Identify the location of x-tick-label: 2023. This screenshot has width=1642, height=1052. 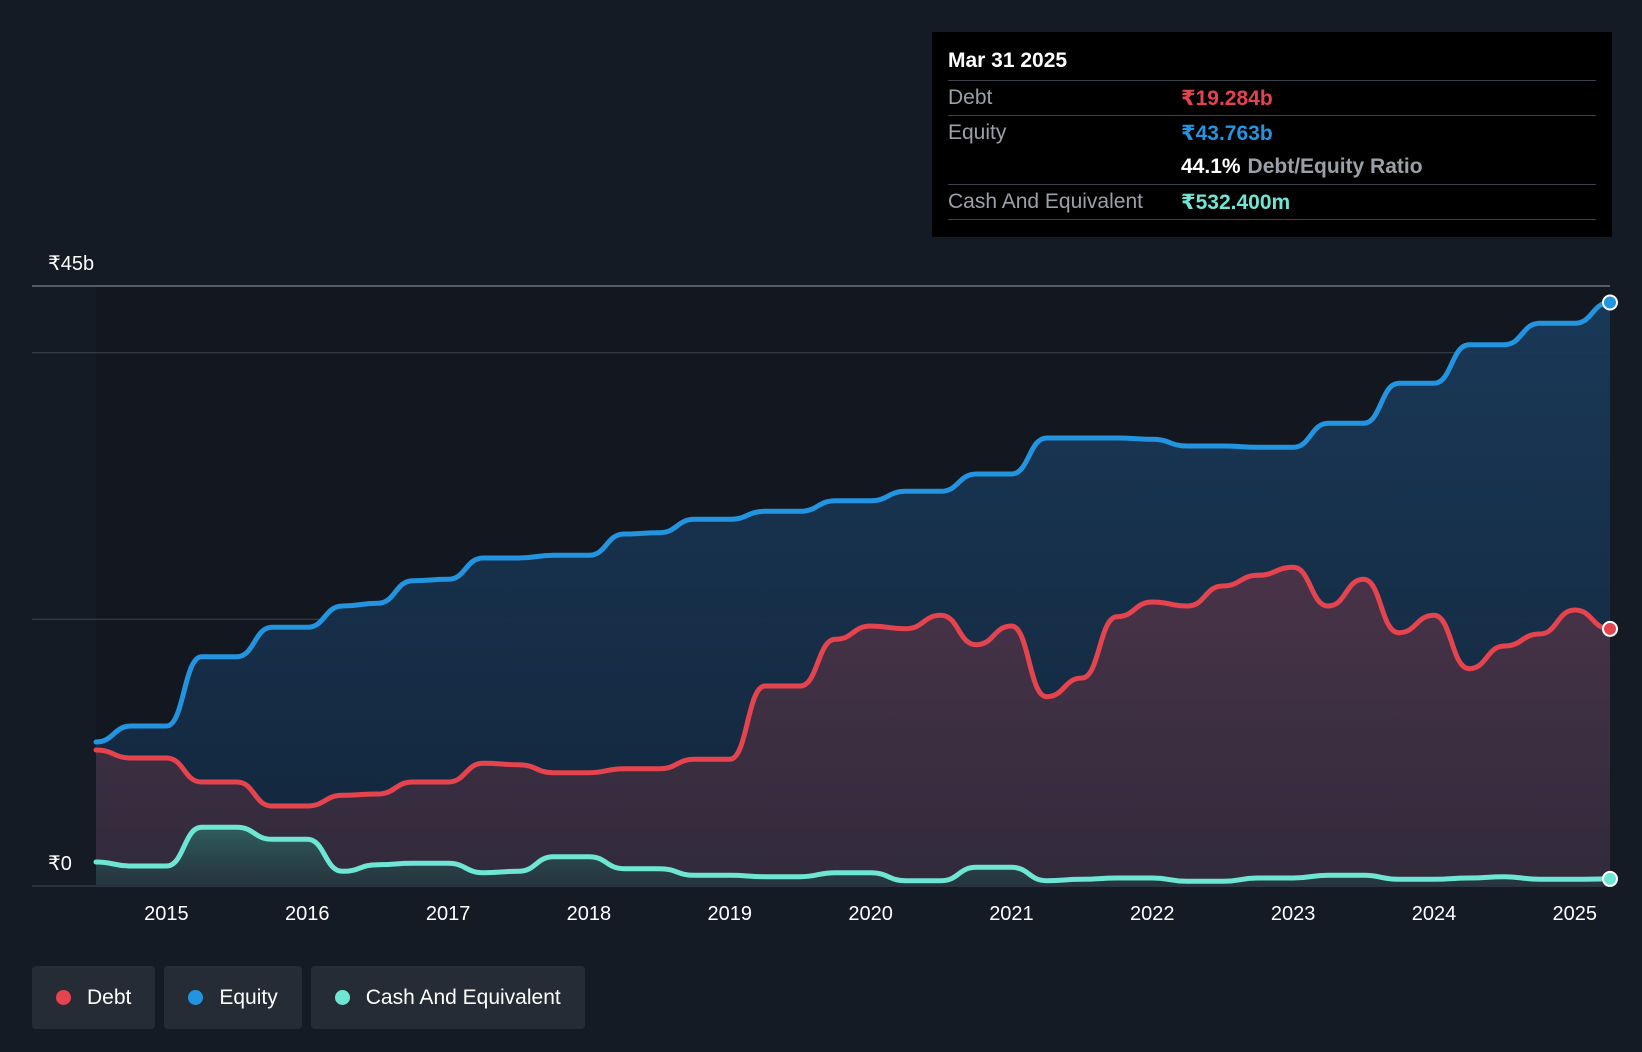
(1293, 914).